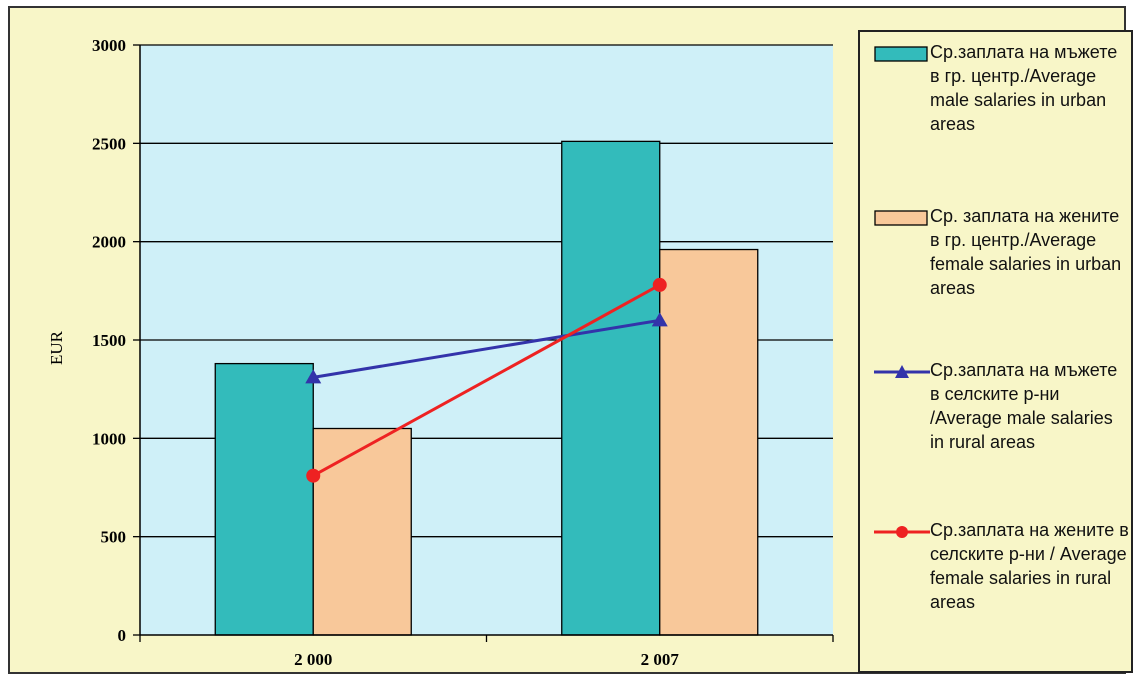 Image resolution: width=1134 pixels, height=680 pixels. Describe the element at coordinates (486, 659) in the screenshot. I see `x-tick-labels: 2 000 2 007` at that location.